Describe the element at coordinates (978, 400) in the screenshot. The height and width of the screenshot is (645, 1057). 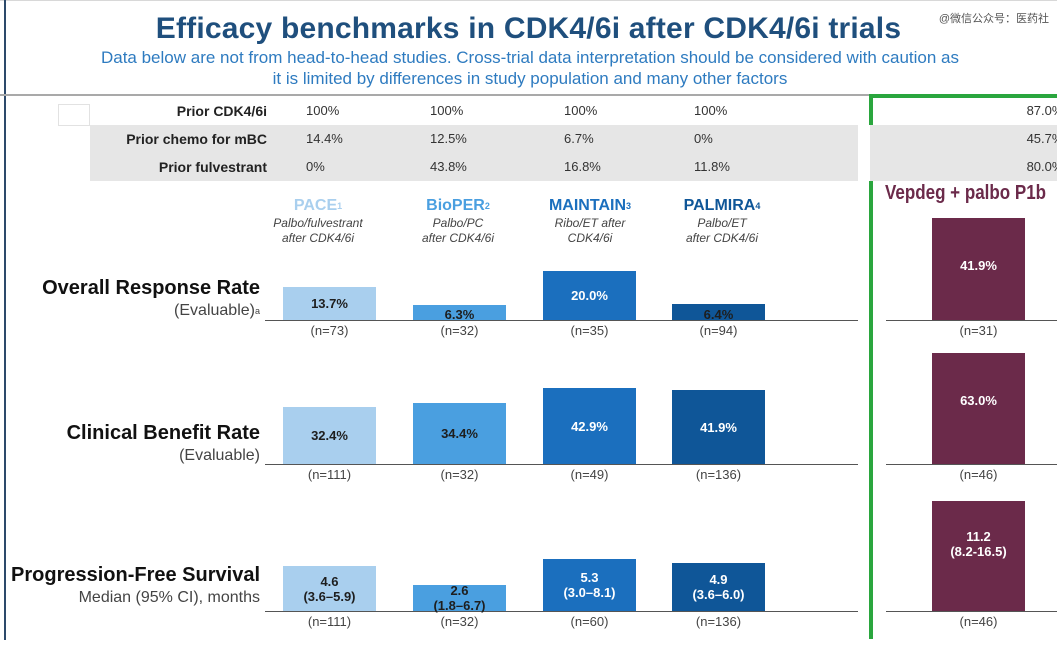
I see `bar-value-label: 63.0%` at that location.